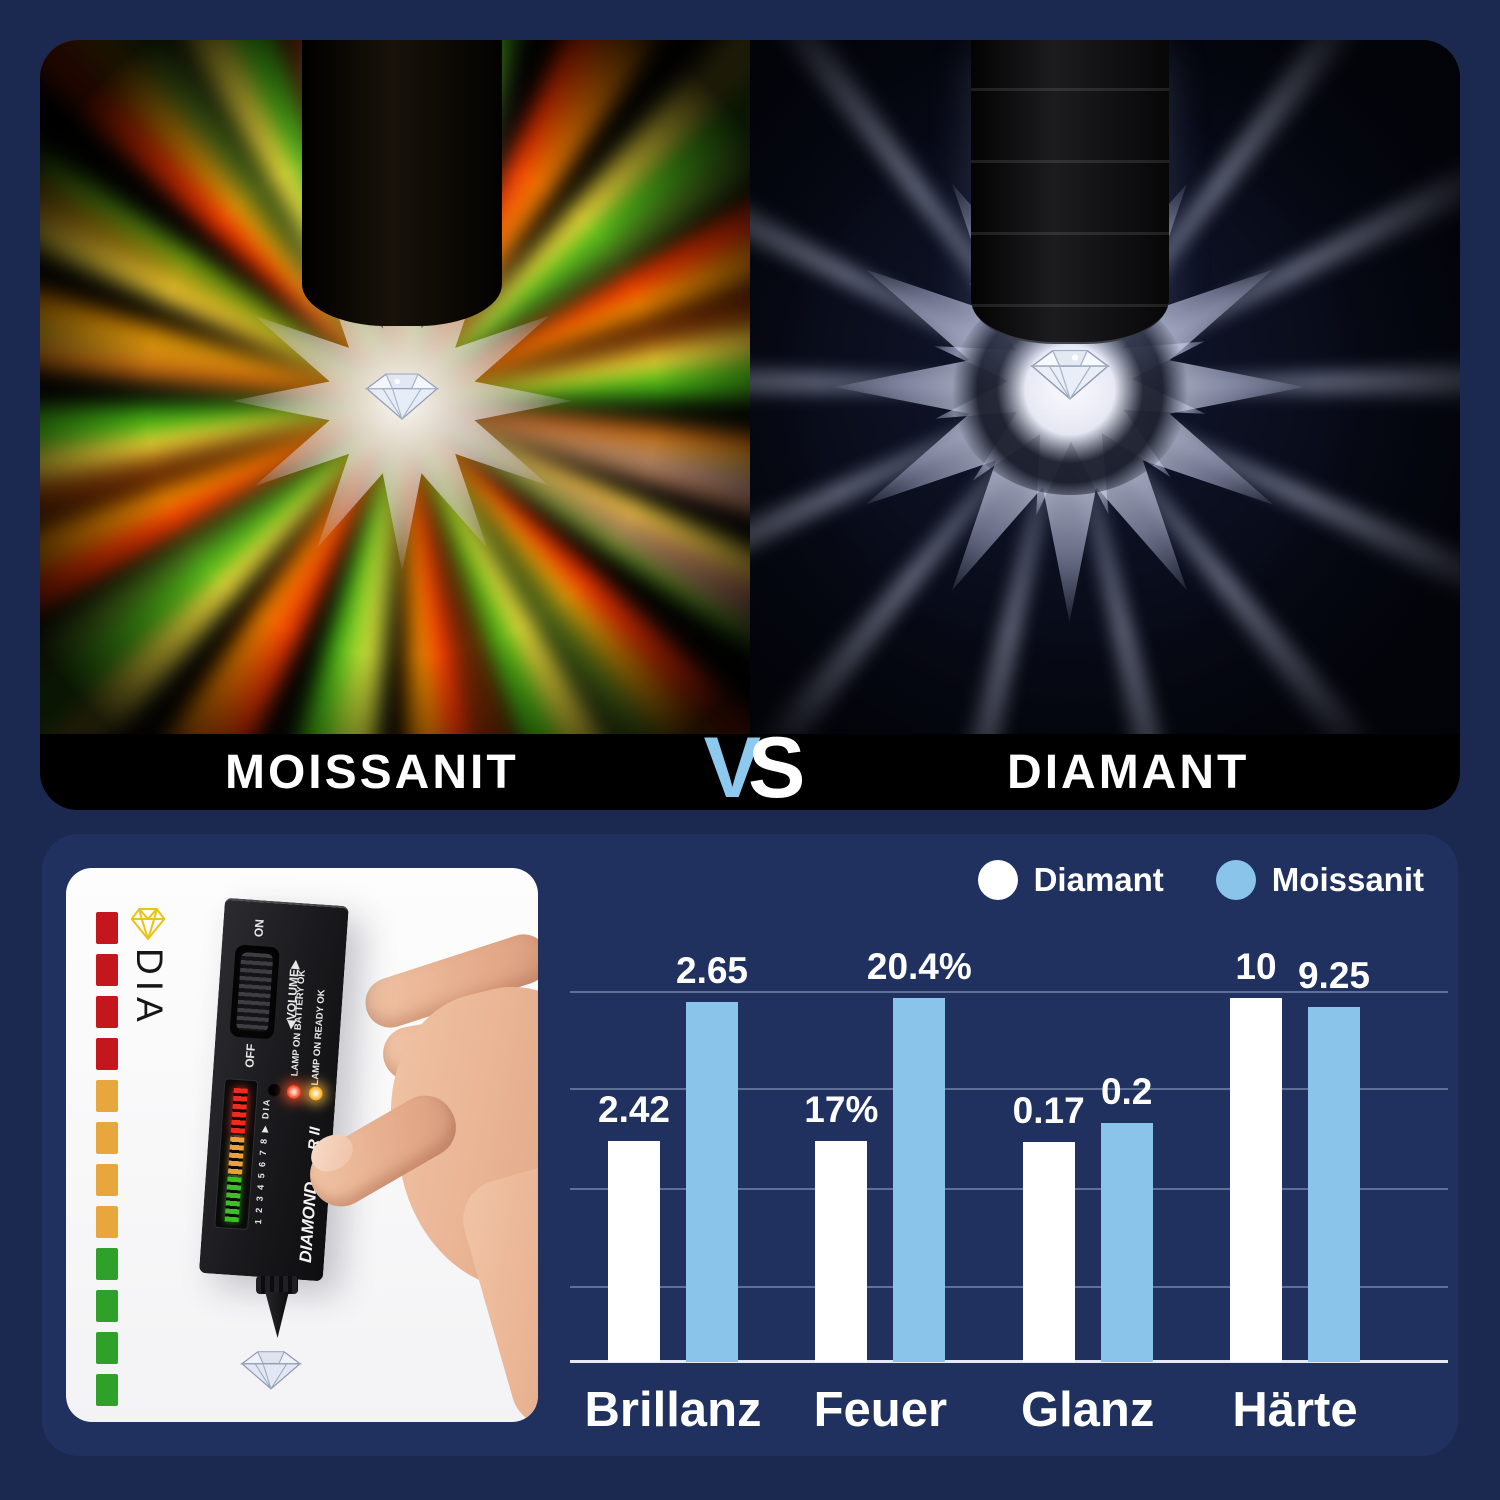 The image size is (1500, 1500). What do you see at coordinates (402, 395) in the screenshot?
I see `moissanit-gem` at bounding box center [402, 395].